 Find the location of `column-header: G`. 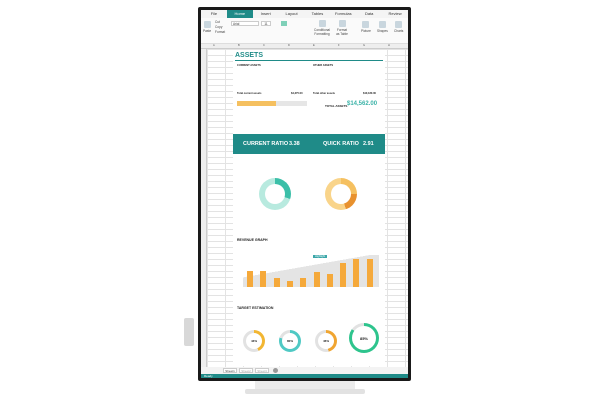

column-header: G is located at coordinates (364, 45).